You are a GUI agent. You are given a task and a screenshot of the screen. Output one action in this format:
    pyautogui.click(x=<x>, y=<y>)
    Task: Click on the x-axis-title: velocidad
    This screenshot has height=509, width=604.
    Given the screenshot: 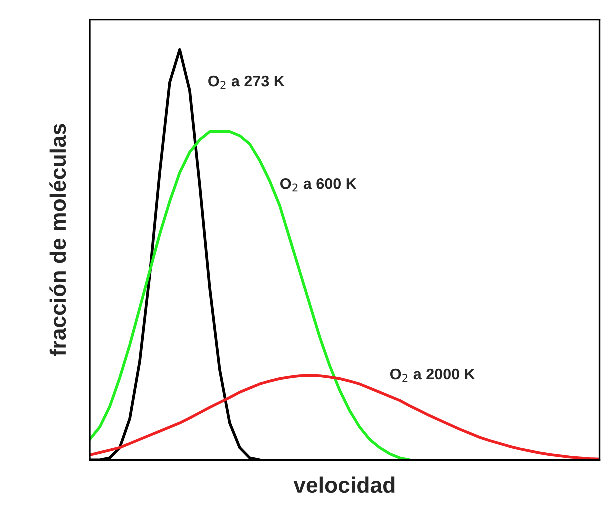 What is the action you would take?
    pyautogui.click(x=344, y=485)
    